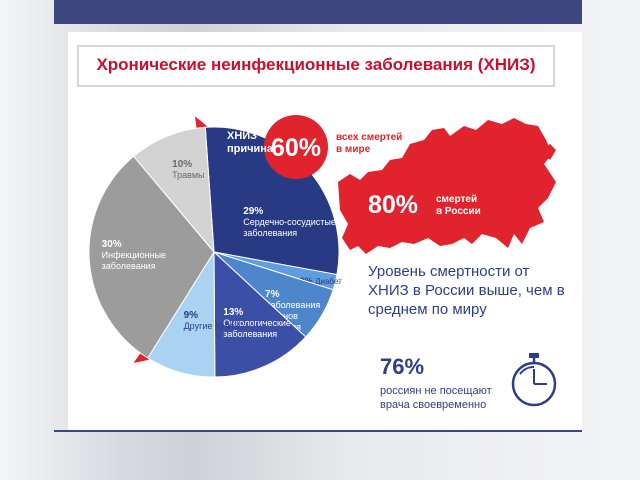 This screenshot has width=640, height=480. Describe the element at coordinates (318, 12) in the screenshot. I see `top-bar` at that location.